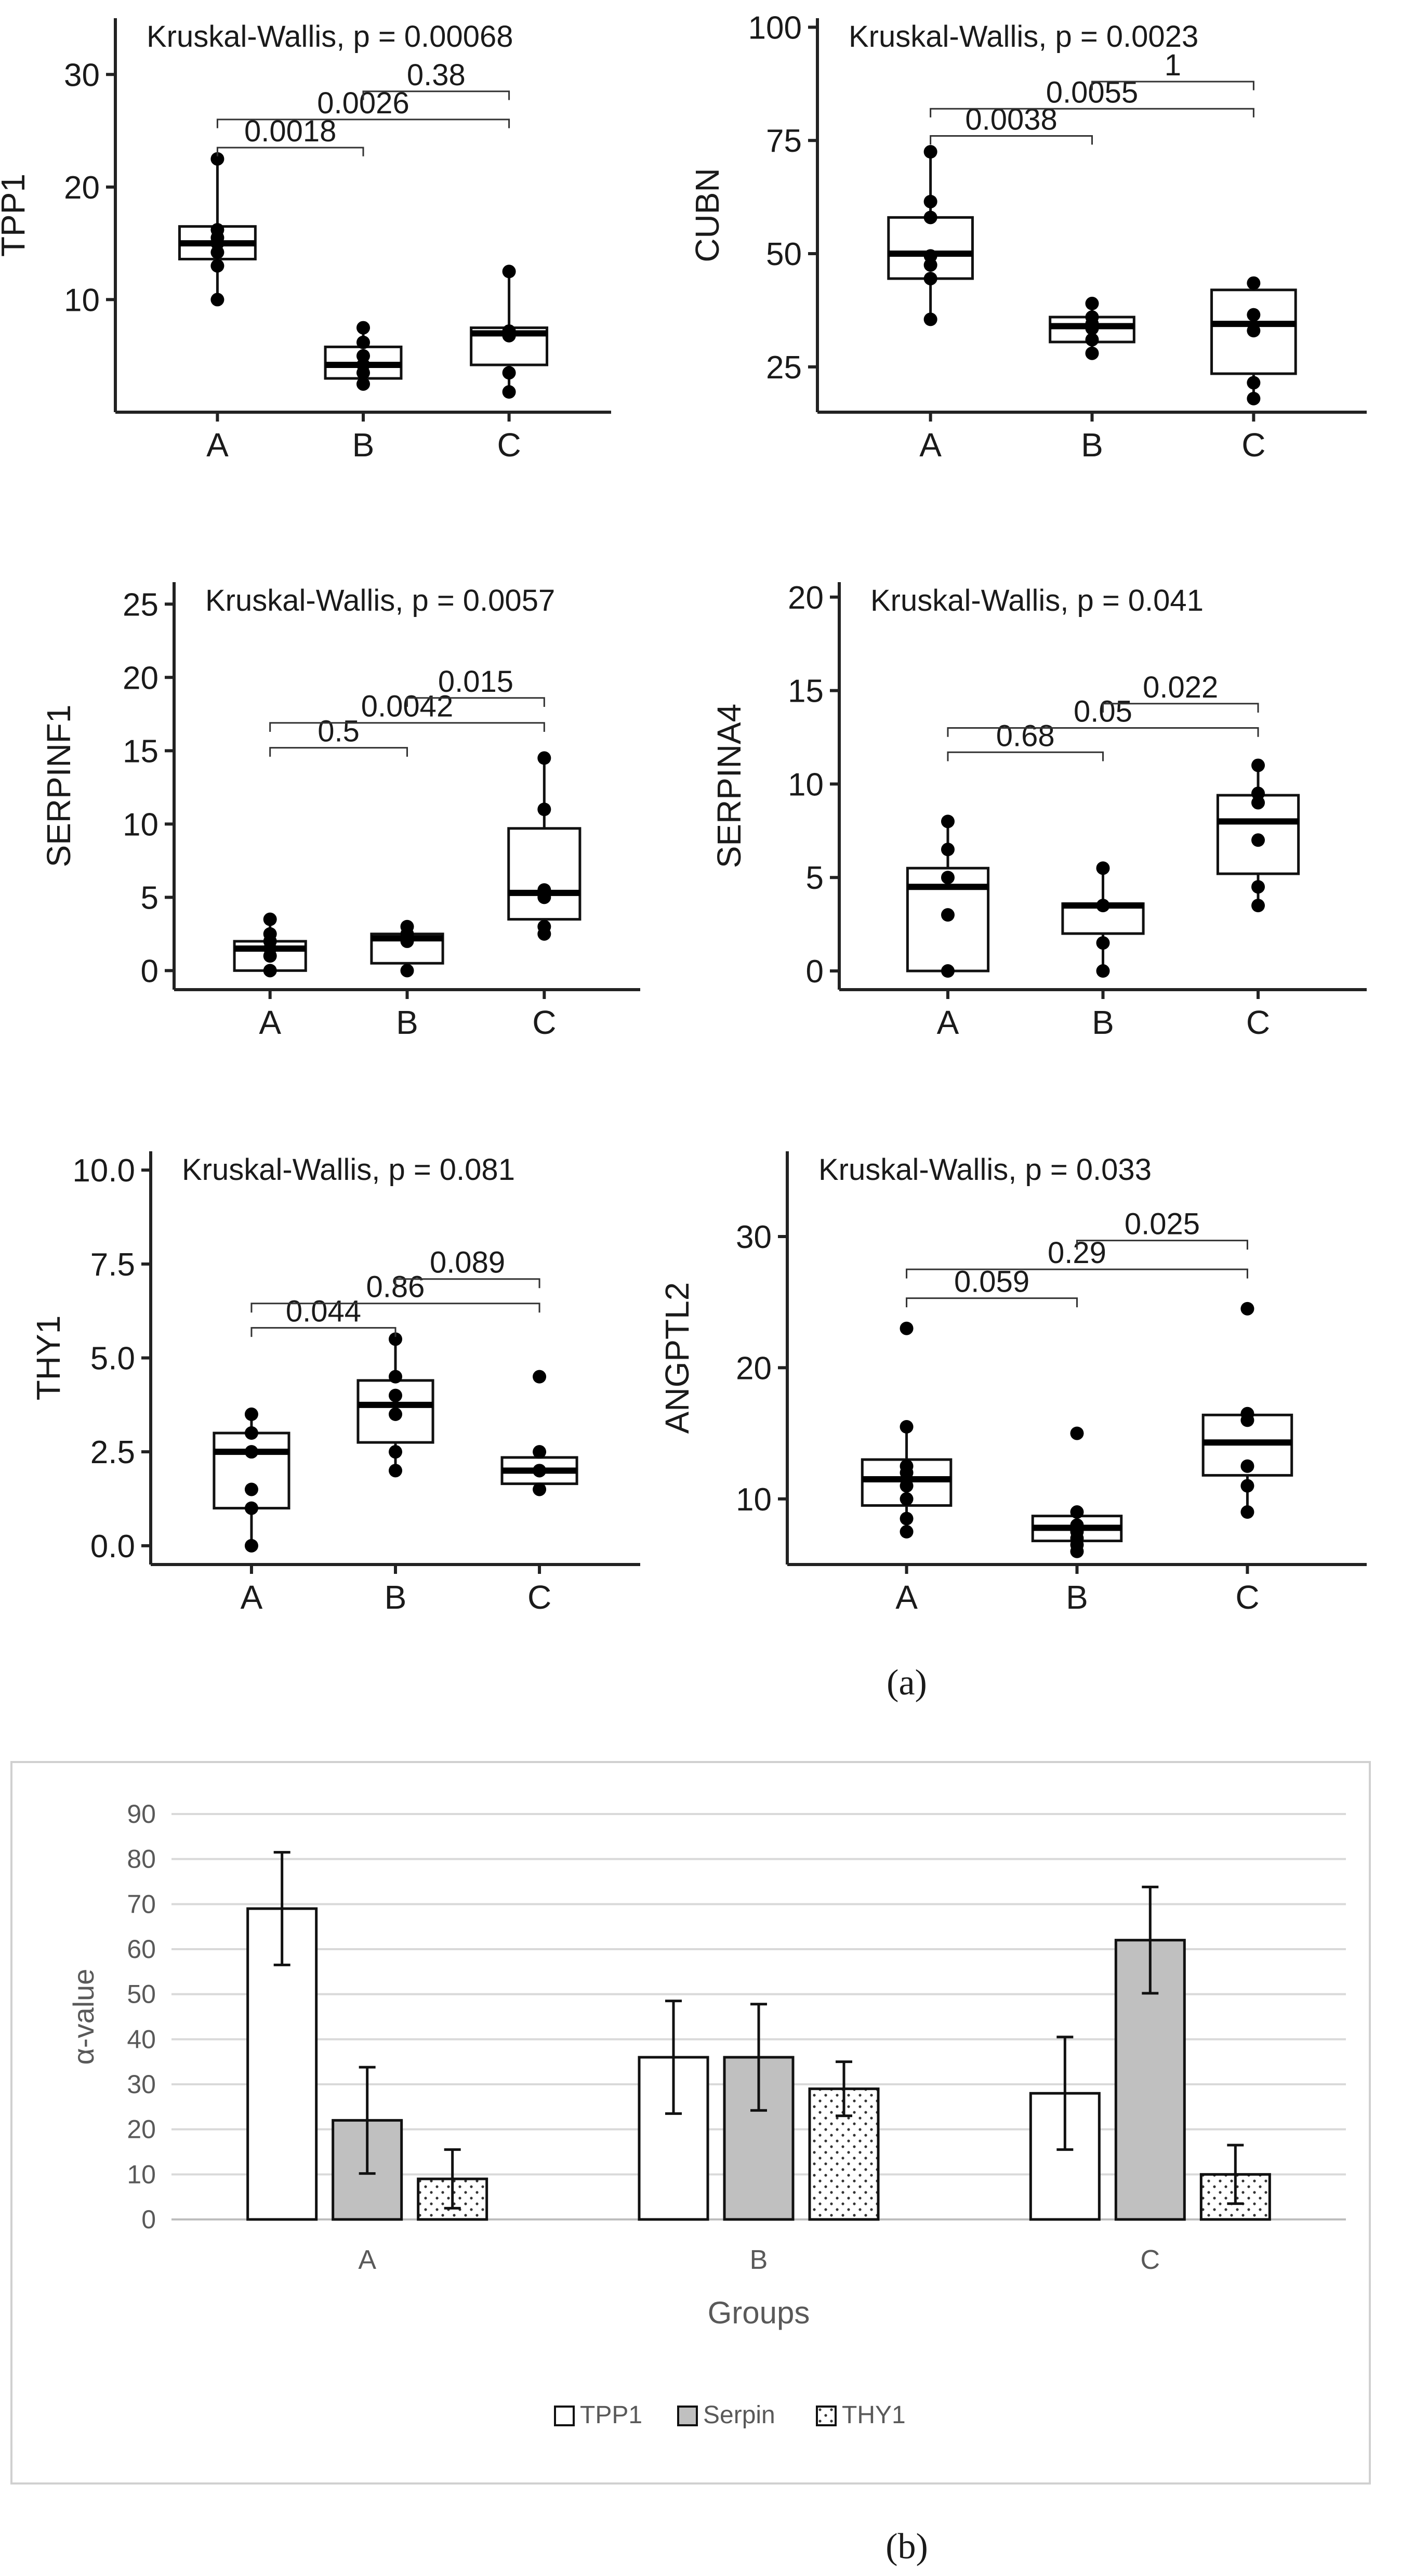  I want to click on legend-label-tpp1: TPP1, so click(611, 2415).